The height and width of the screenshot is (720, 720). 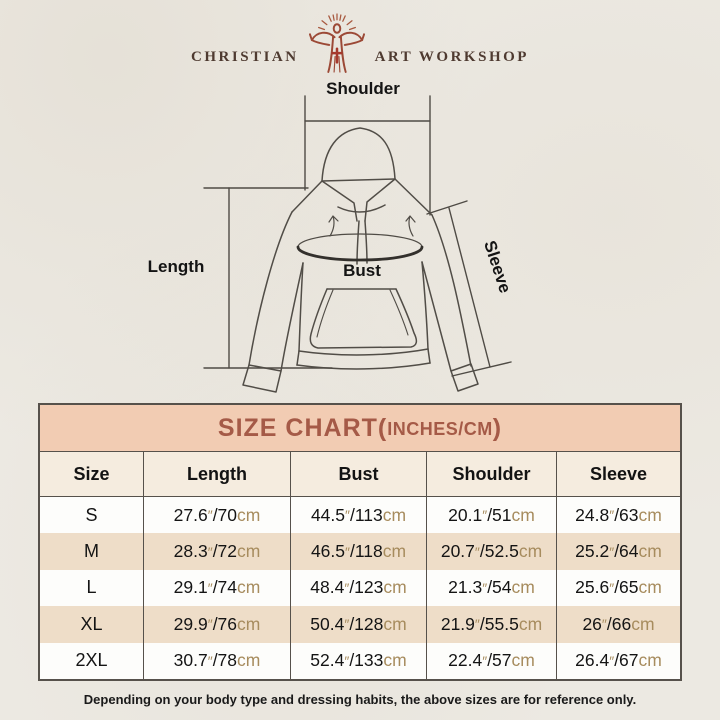 I want to click on measurement-cell: 44.5 ″/113 cm, so click(x=359, y=515).